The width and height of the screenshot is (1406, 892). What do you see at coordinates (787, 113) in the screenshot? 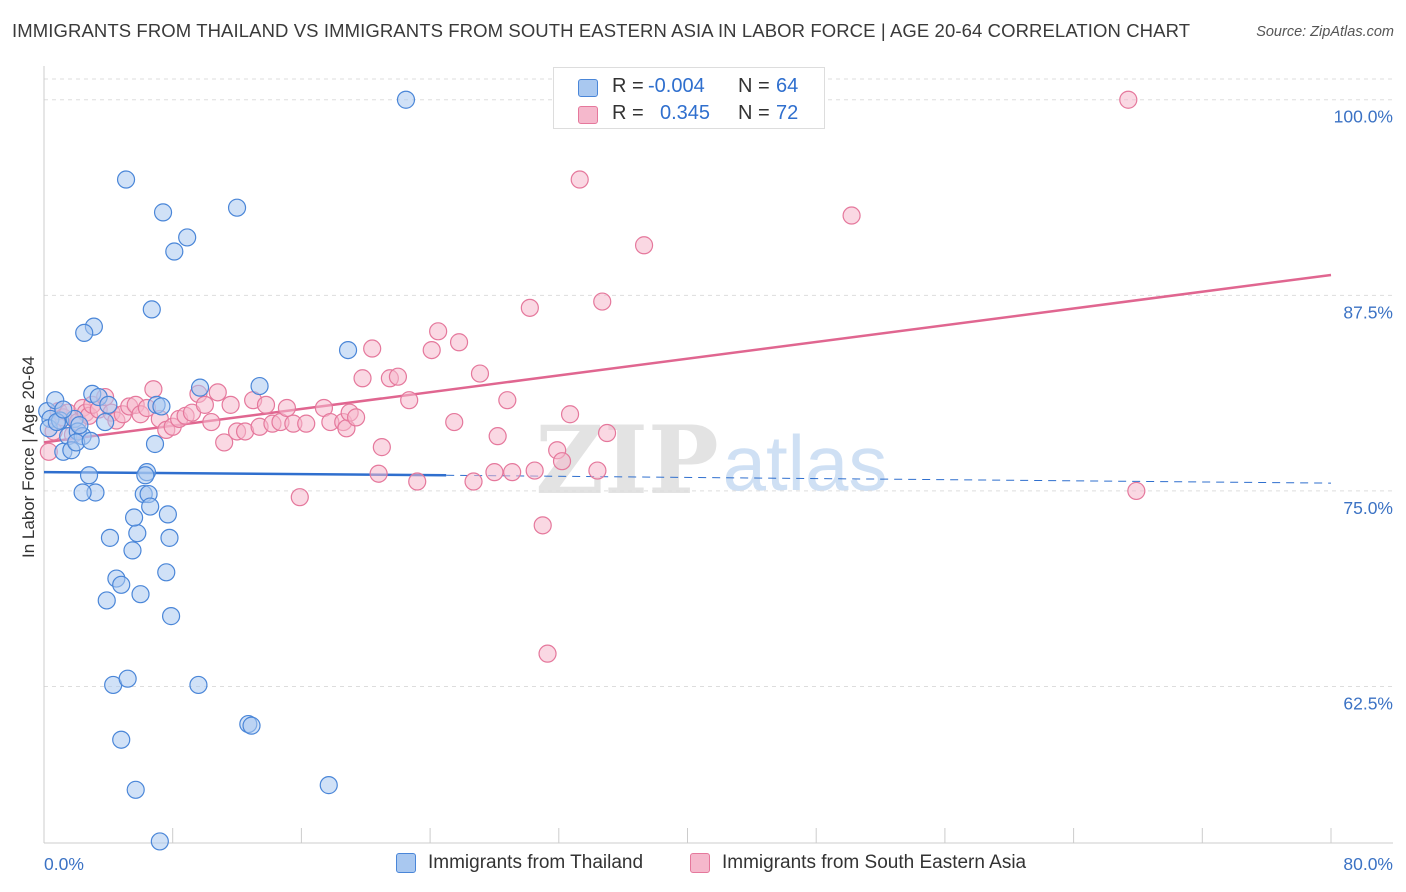
I see `stats-n-value: 72` at bounding box center [787, 113].